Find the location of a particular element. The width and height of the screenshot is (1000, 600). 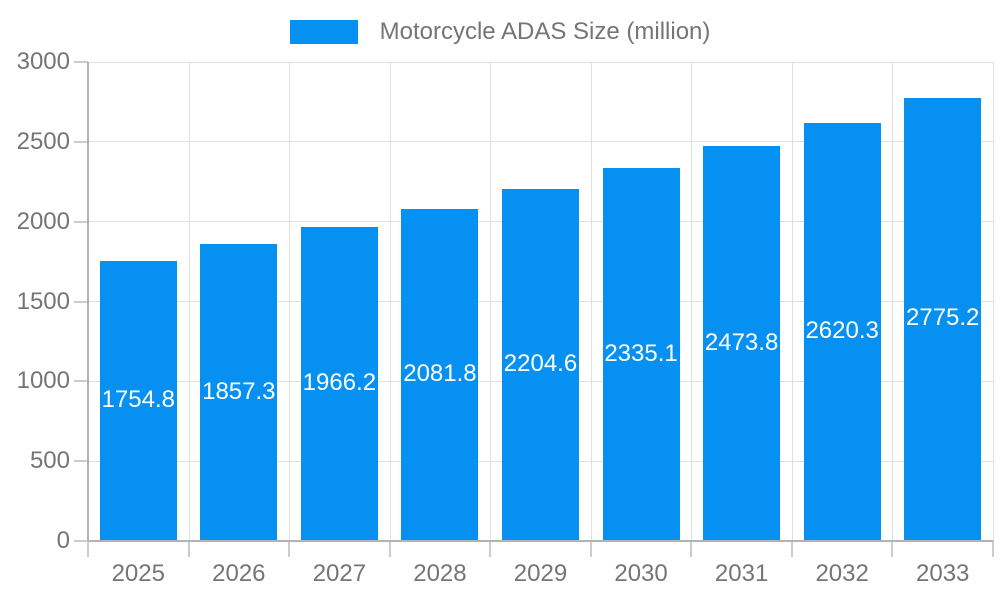

bar-value-label: 2473.8 is located at coordinates (741, 342).